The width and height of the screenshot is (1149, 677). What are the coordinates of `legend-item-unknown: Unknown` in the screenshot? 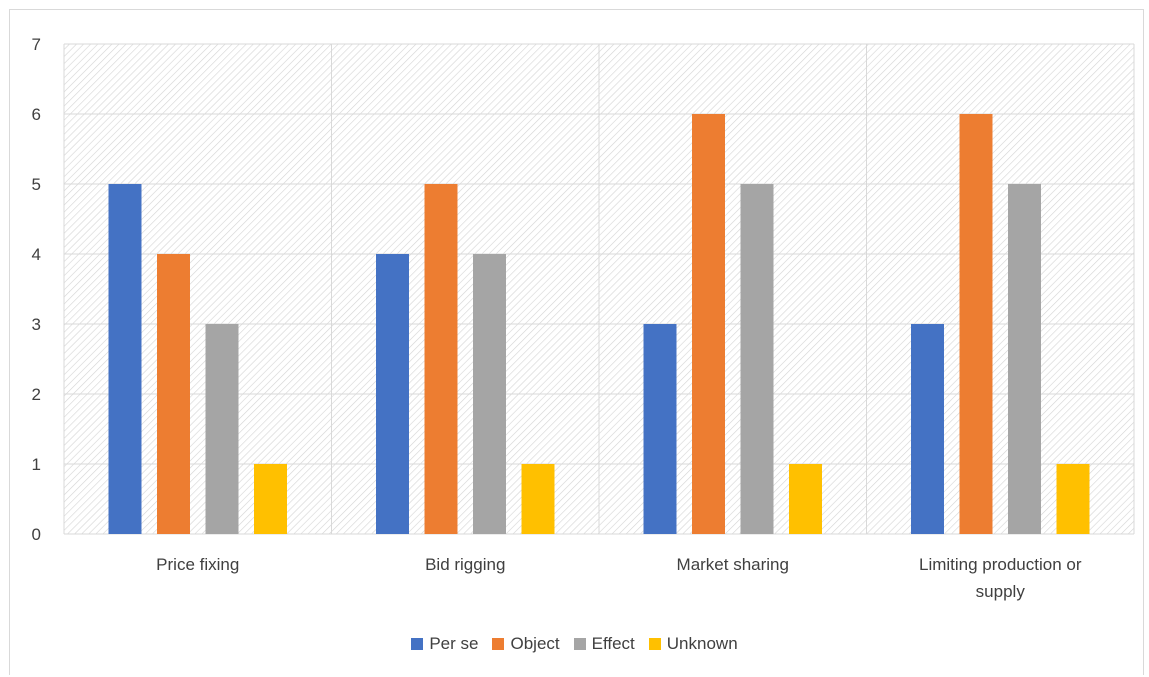 It's located at (693, 644).